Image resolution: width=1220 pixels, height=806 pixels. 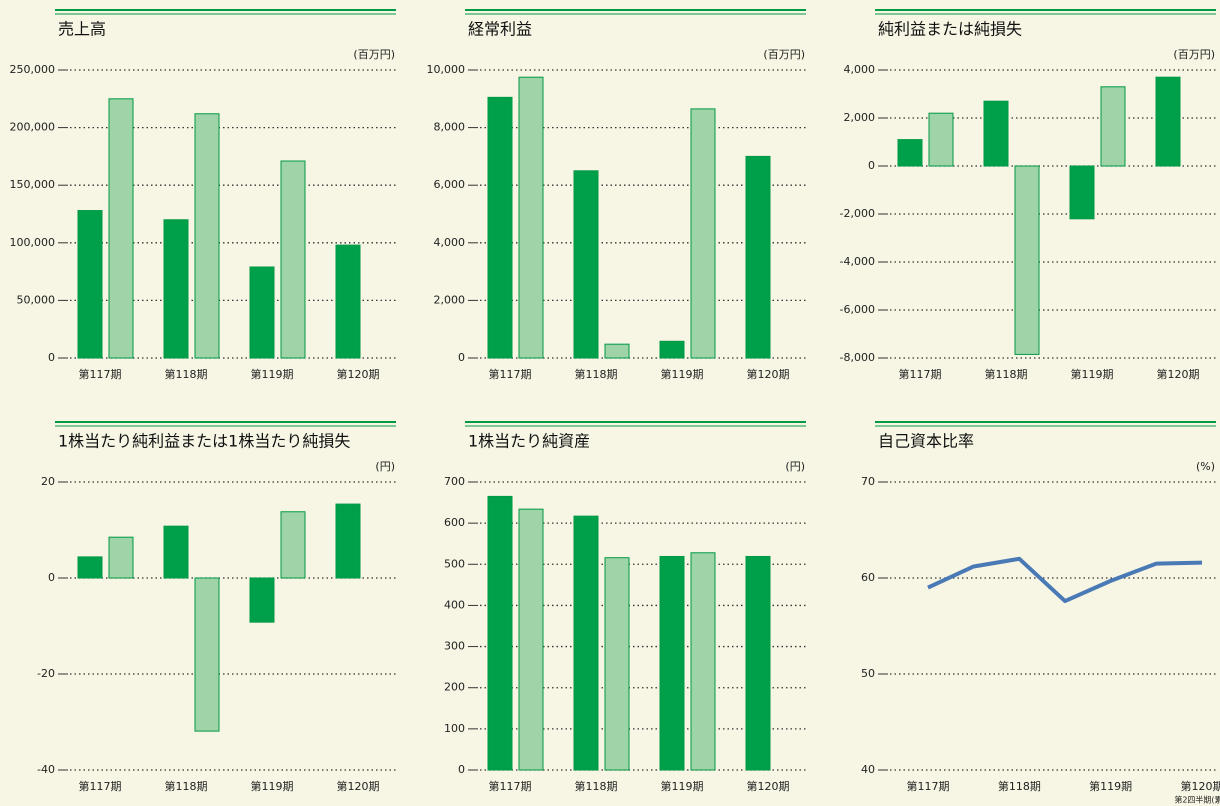 What do you see at coordinates (500, 29) in the screenshot?
I see `chart-title: 経常利益` at bounding box center [500, 29].